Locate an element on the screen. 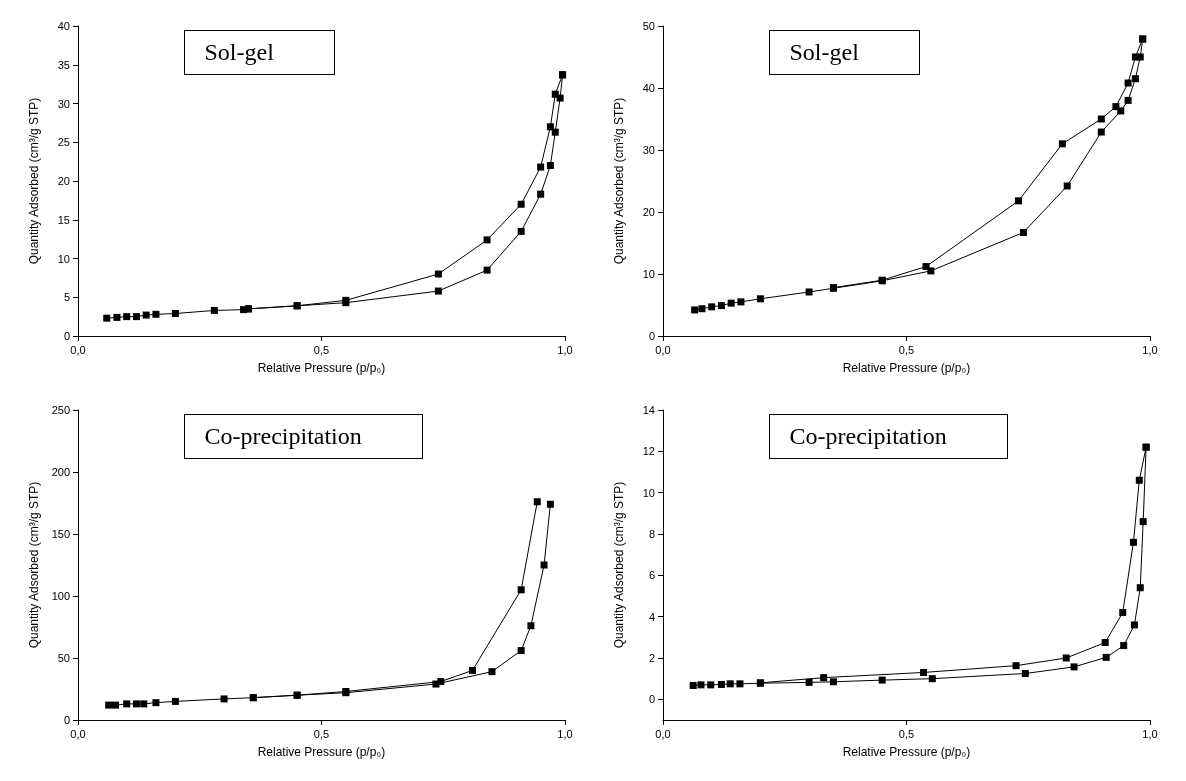  y-tick-label: 12 is located at coordinates (648, 451).